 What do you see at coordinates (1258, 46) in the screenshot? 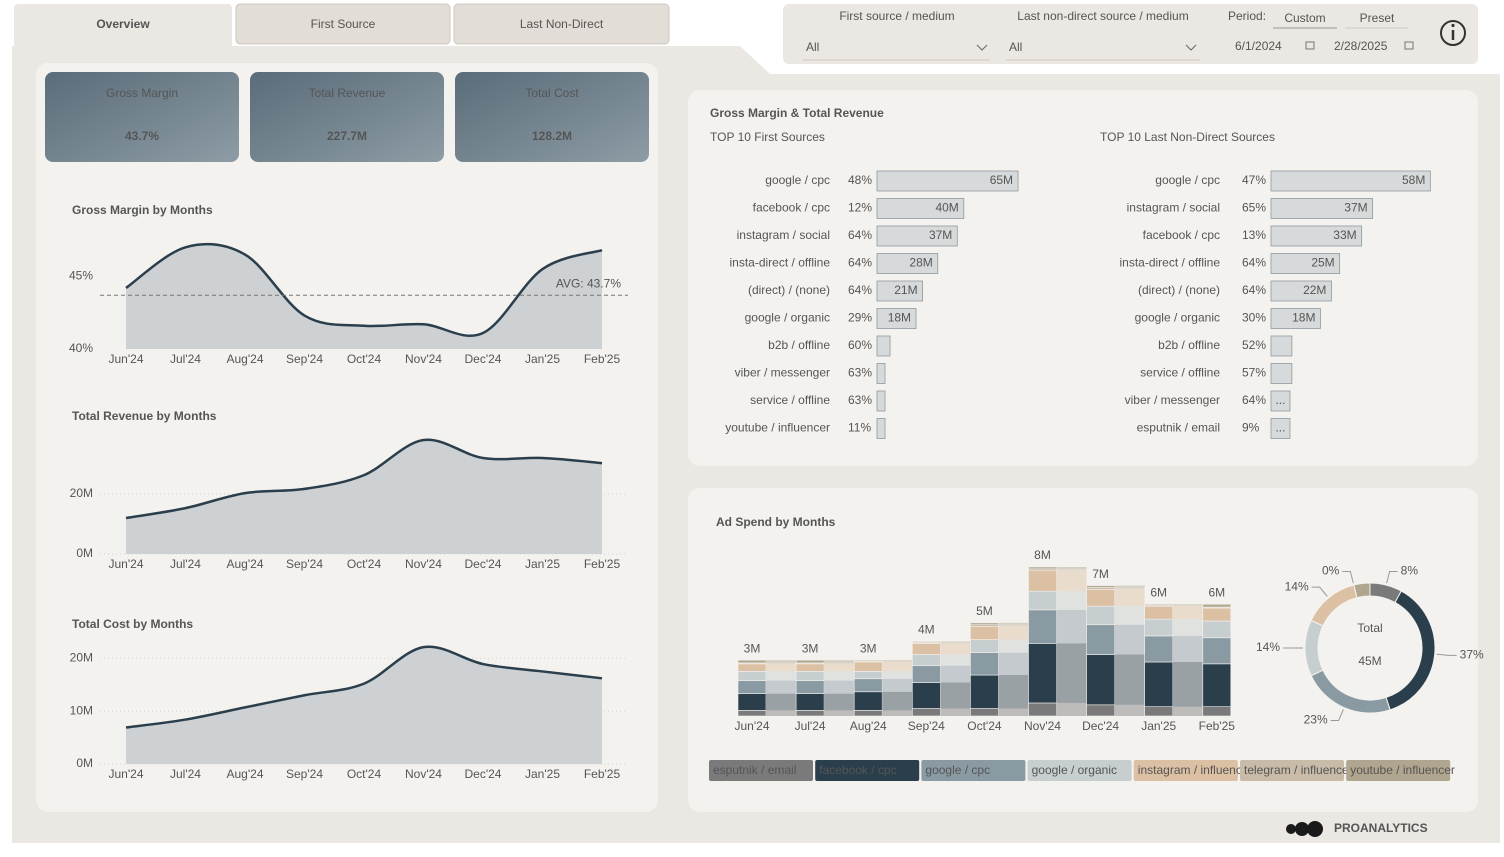
I see `date-input: 6/1/2024` at bounding box center [1258, 46].